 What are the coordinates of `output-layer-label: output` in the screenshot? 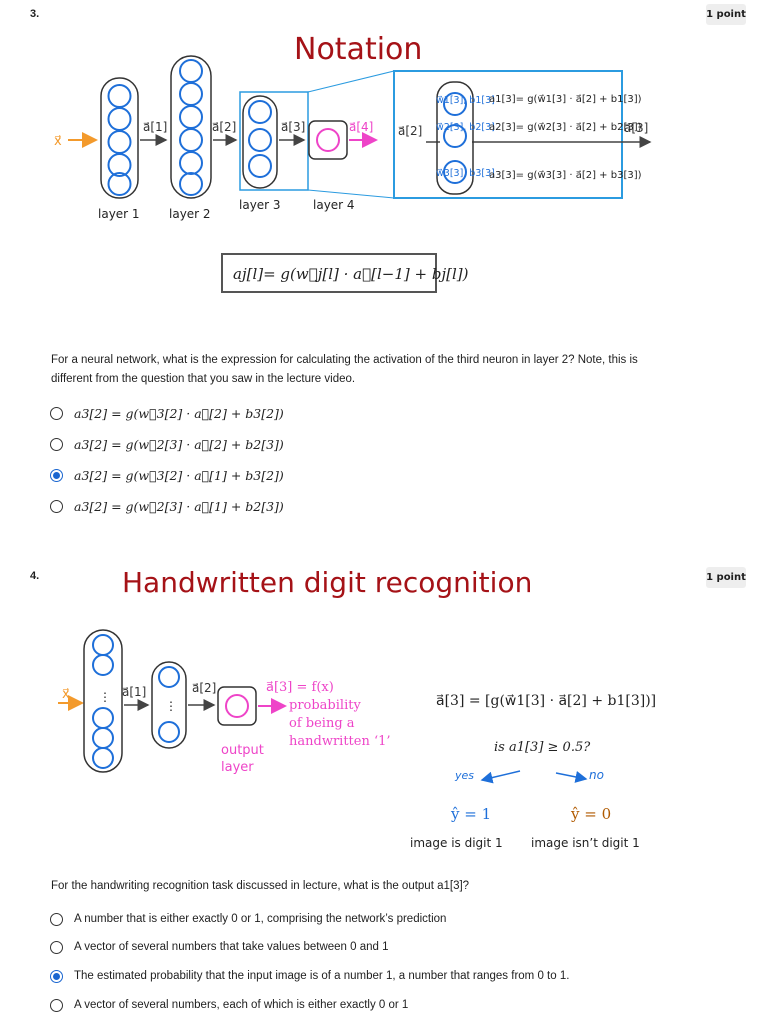 It's located at (242, 750).